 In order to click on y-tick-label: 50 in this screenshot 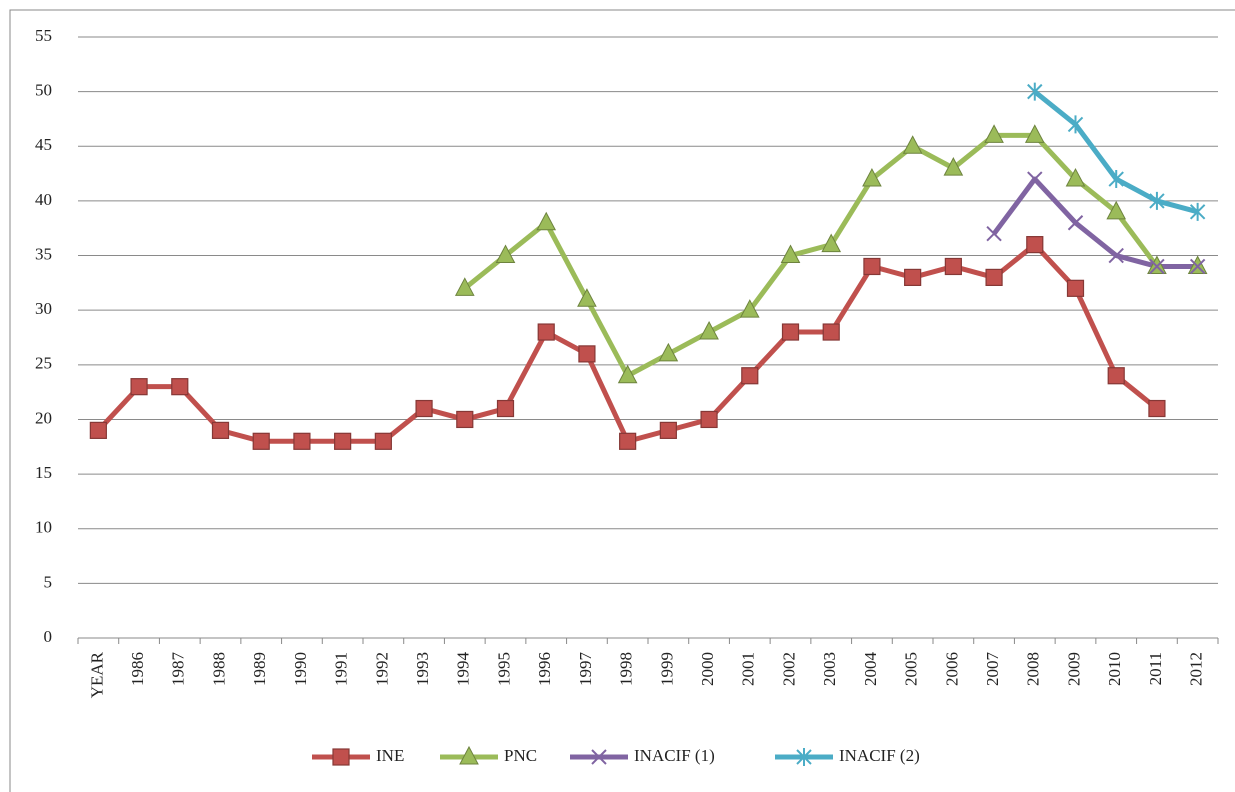, I will do `click(43, 90)`.